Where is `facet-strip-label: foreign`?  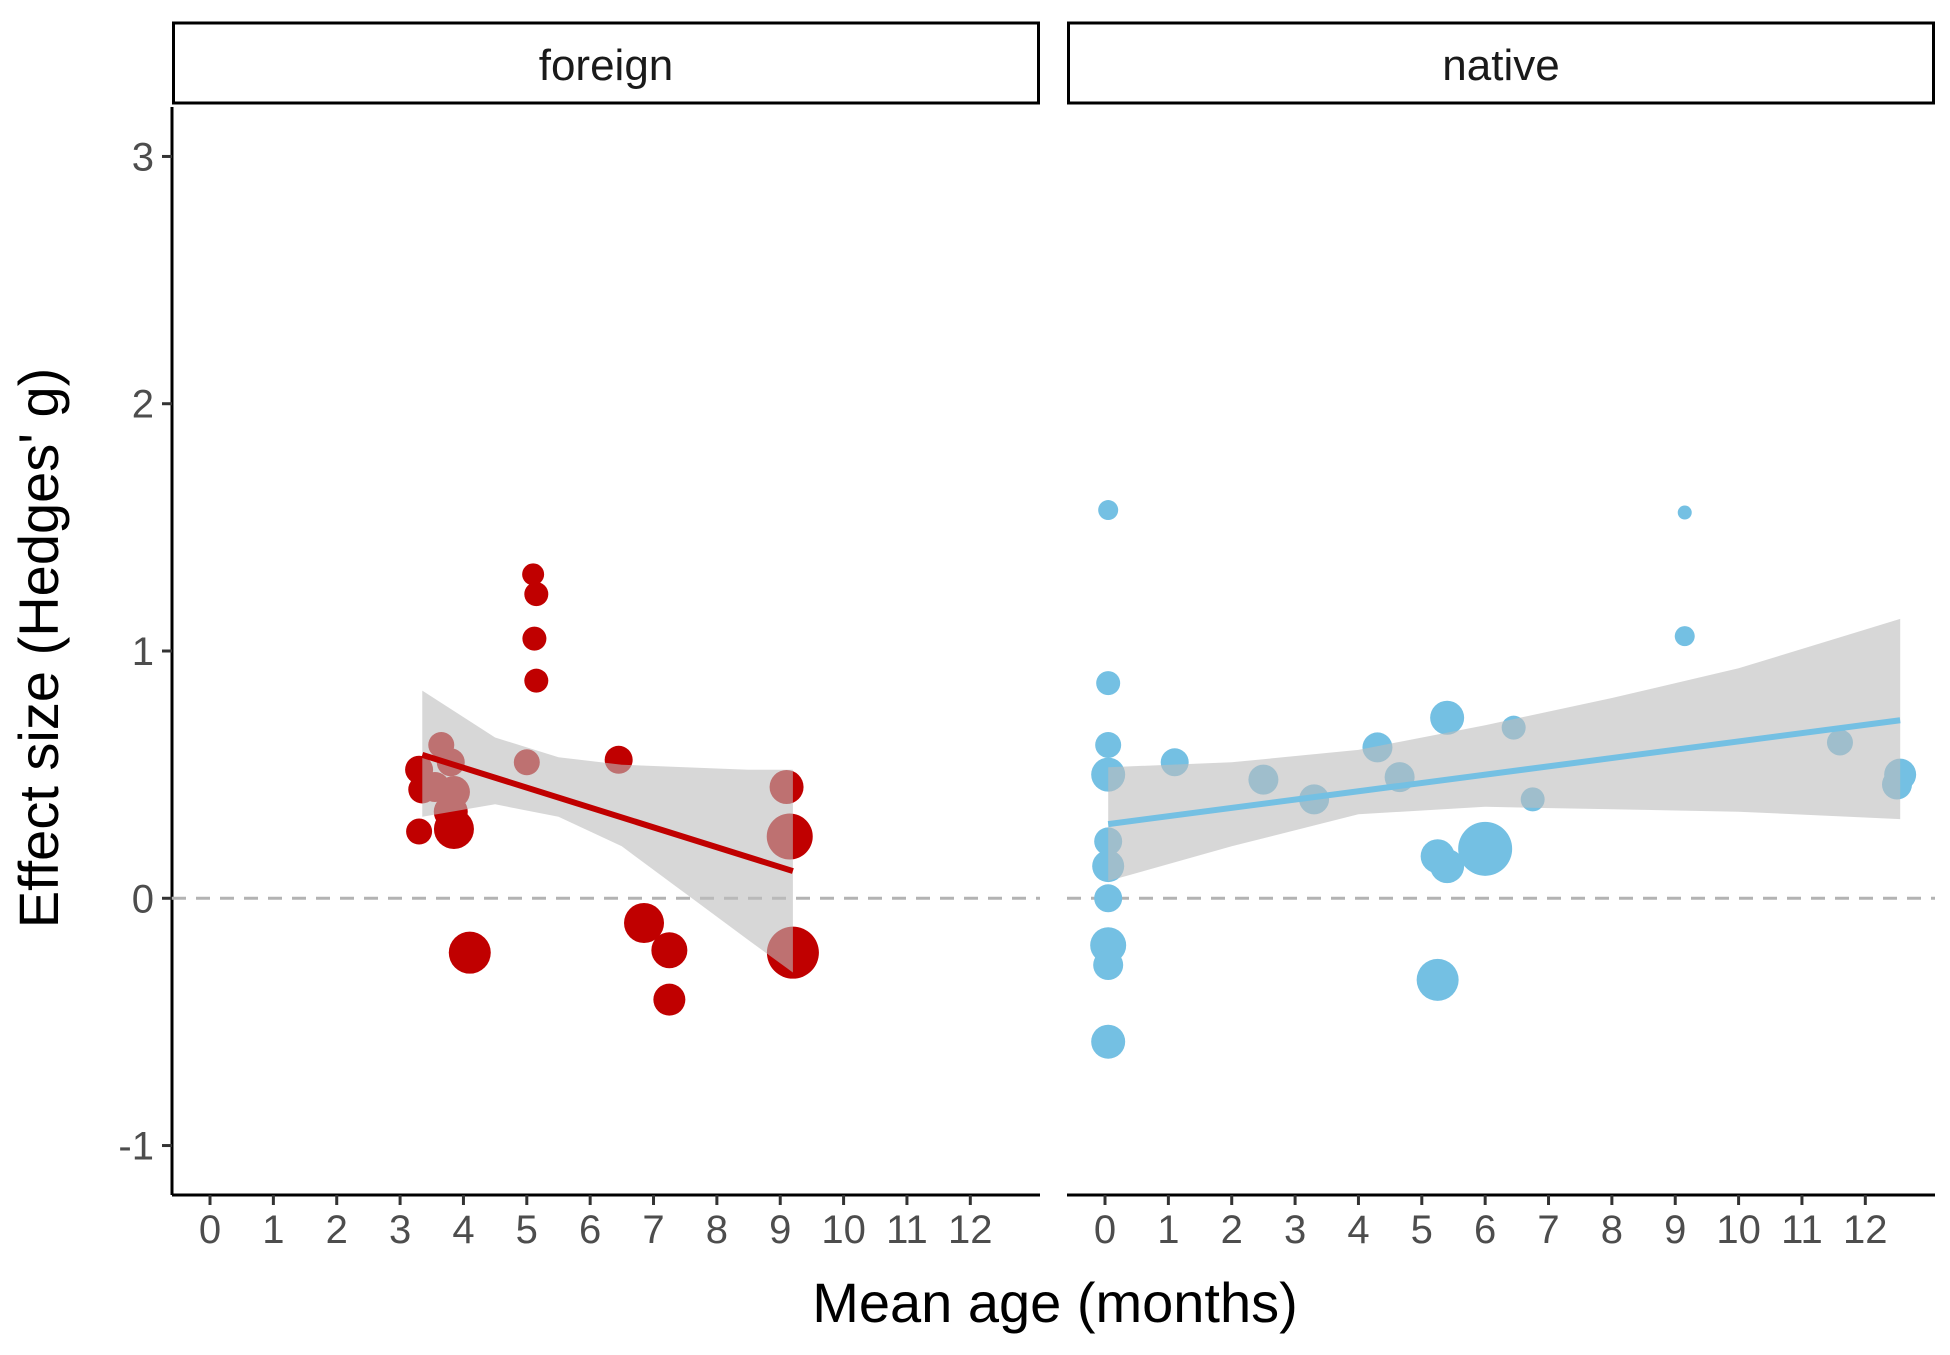
facet-strip-label: foreign is located at coordinates (606, 65).